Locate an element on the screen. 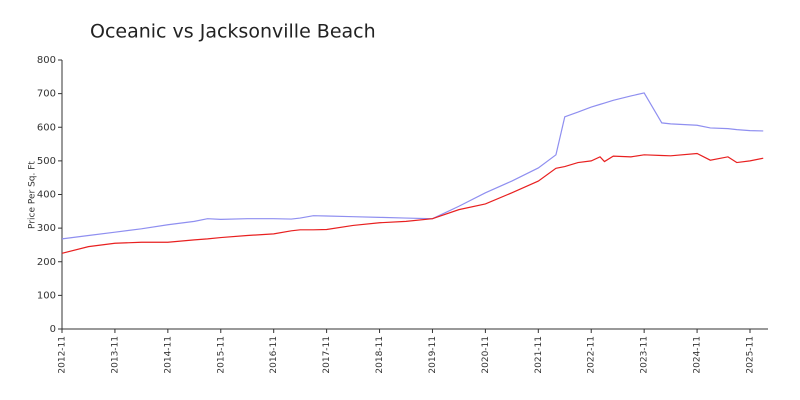 The width and height of the screenshot is (800, 400). x-tick-label: 2012-11 is located at coordinates (63, 355).